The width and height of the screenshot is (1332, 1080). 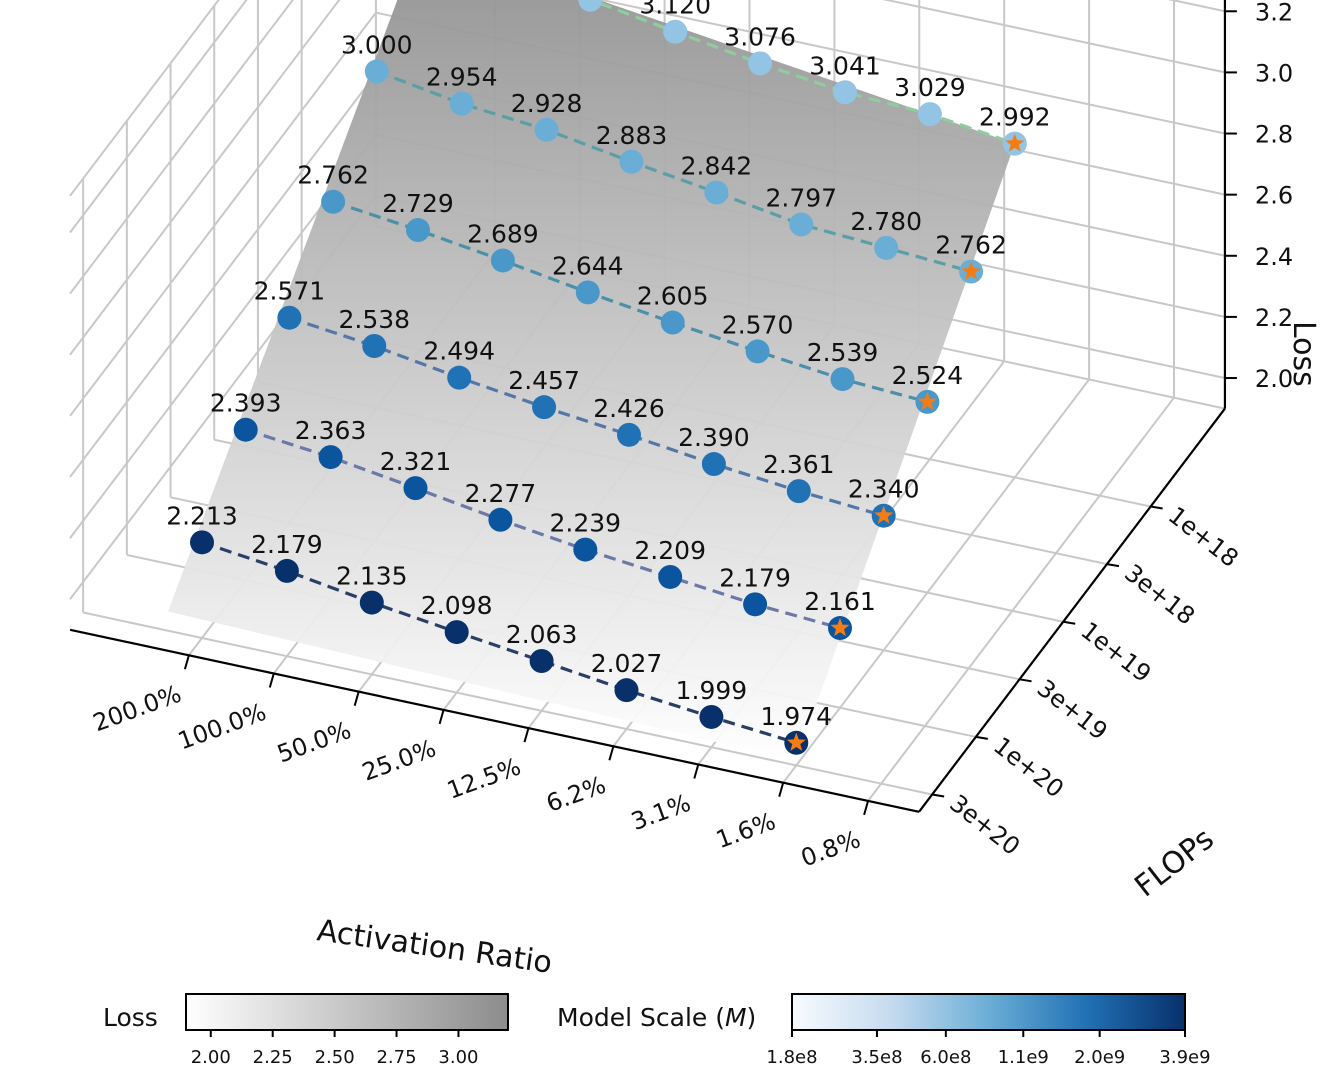 I want to click on data-label: 2.321, so click(x=416, y=461).